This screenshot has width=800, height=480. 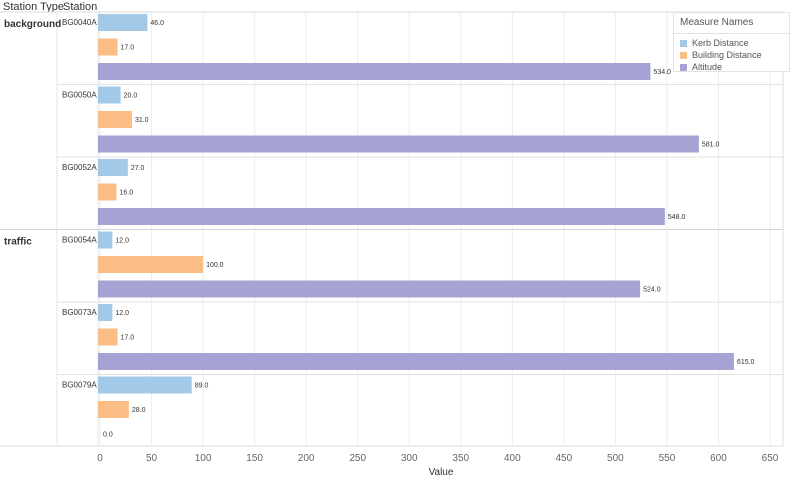 What do you see at coordinates (100, 458) in the screenshot?
I see `x-tick-label: 0` at bounding box center [100, 458].